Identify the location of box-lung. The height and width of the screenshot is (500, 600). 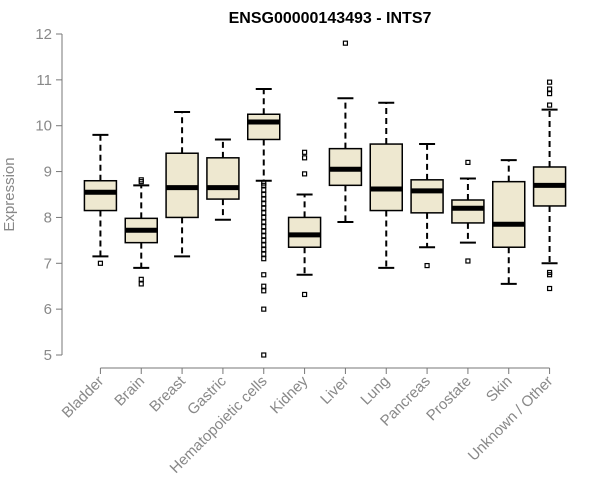
(386, 185).